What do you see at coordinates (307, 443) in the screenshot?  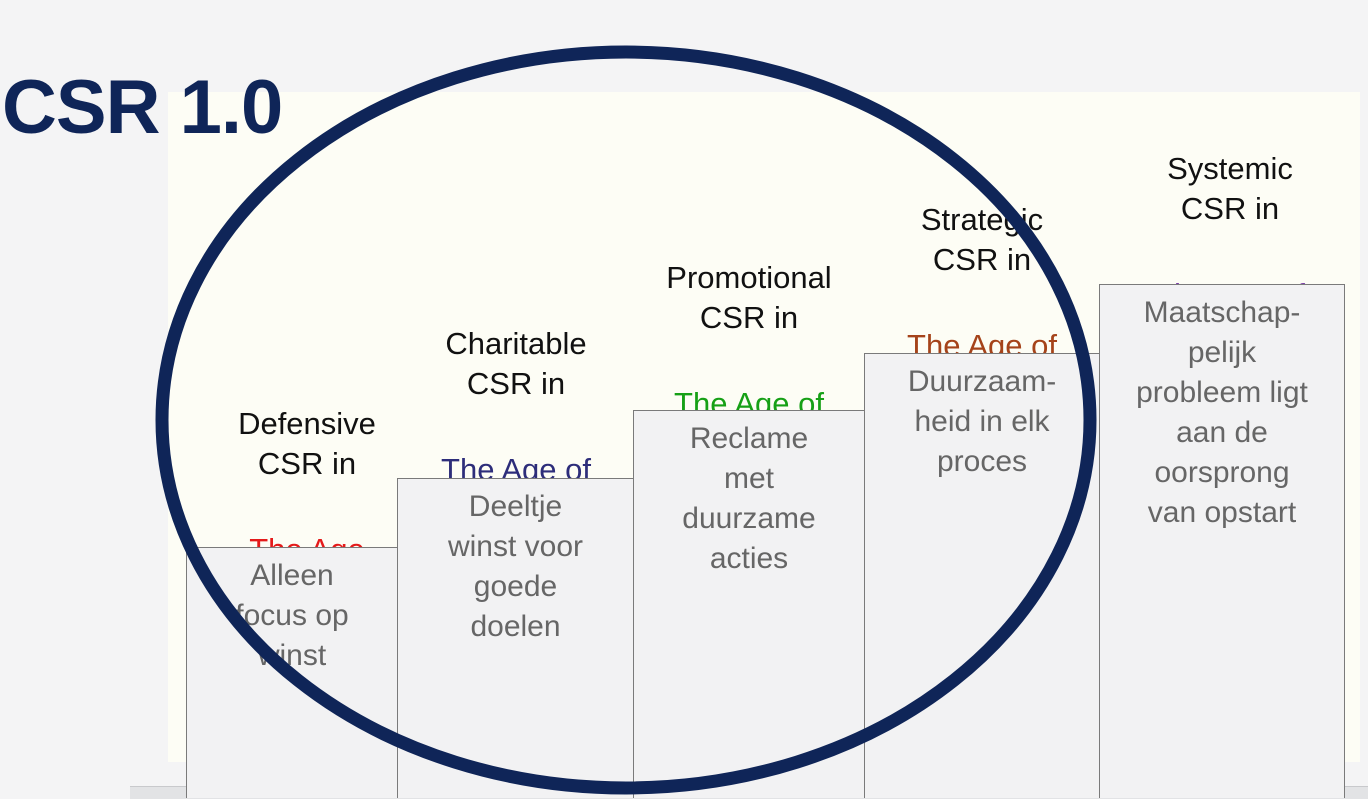 I see `stage-defensive-csr-label: Defensive CSR in` at bounding box center [307, 443].